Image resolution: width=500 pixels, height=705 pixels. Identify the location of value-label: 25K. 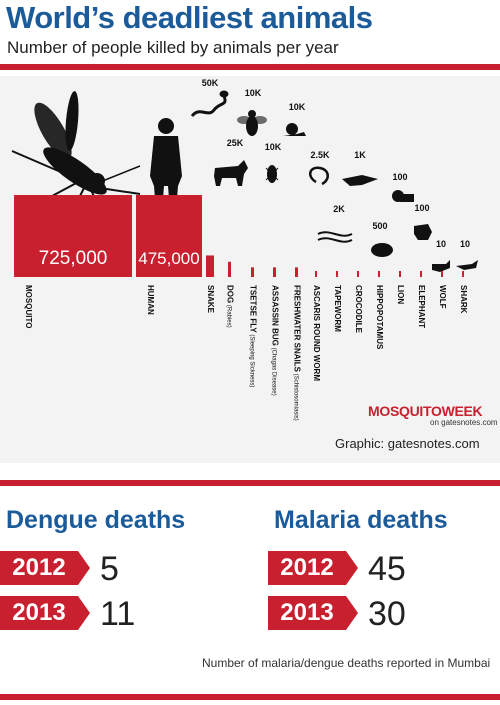
(235, 143).